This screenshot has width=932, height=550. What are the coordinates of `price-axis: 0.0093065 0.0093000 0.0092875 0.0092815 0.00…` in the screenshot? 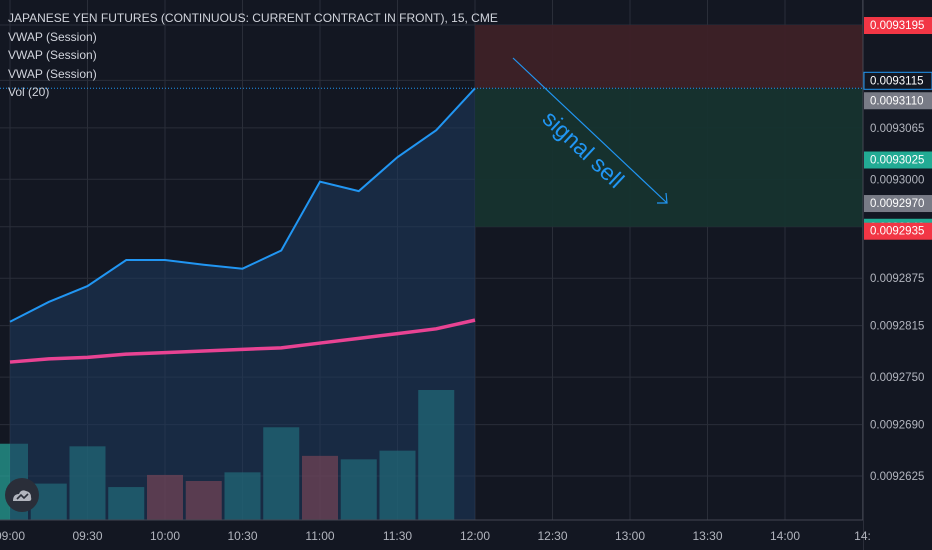 It's located at (897, 275).